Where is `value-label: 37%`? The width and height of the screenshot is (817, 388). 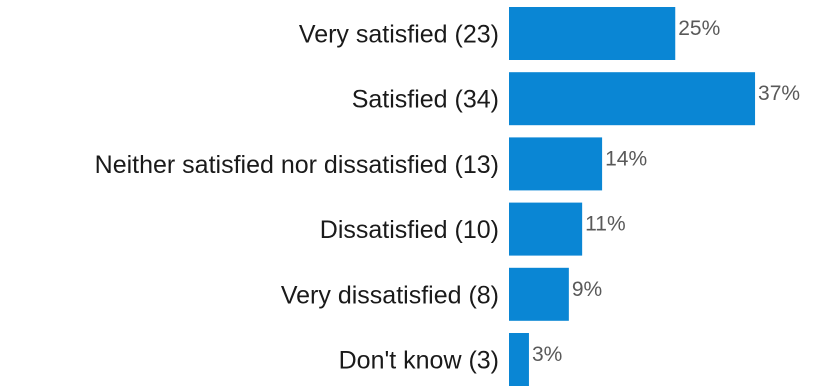 value-label: 37% is located at coordinates (779, 93).